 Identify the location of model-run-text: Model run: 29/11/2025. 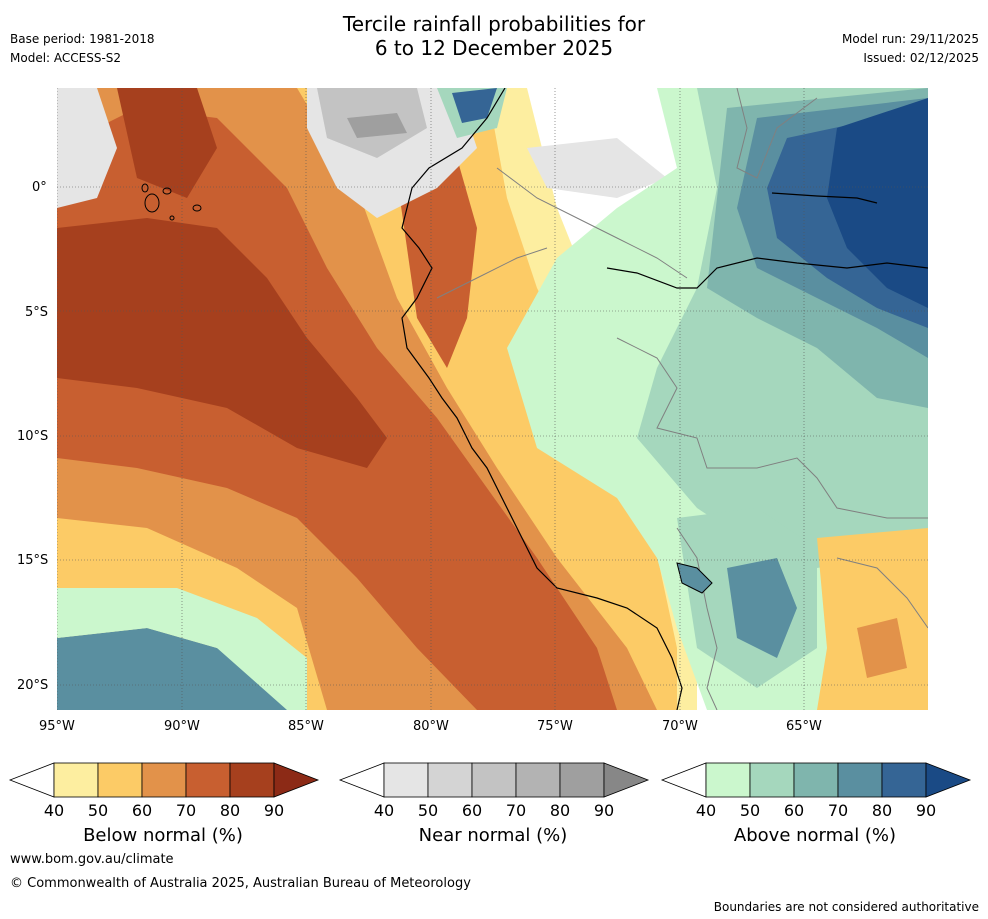
(910, 39).